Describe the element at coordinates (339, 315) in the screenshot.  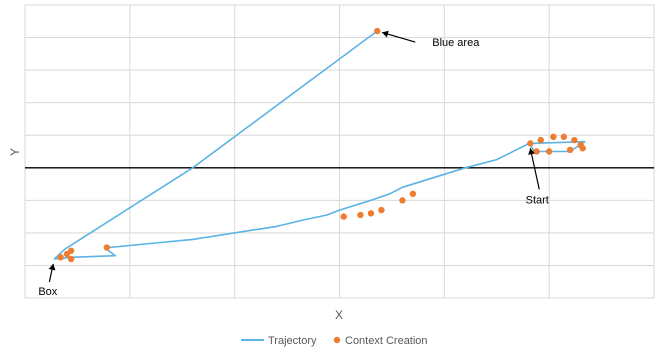
I see `x-axis-title: X` at that location.